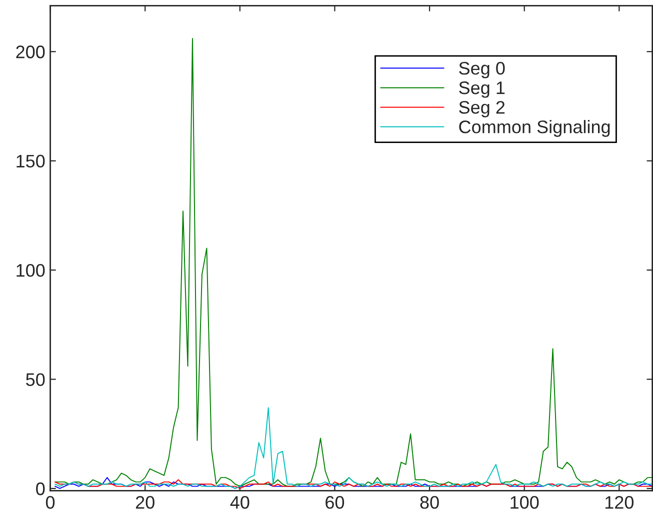  I want to click on x-tick-label: 100, so click(524, 502).